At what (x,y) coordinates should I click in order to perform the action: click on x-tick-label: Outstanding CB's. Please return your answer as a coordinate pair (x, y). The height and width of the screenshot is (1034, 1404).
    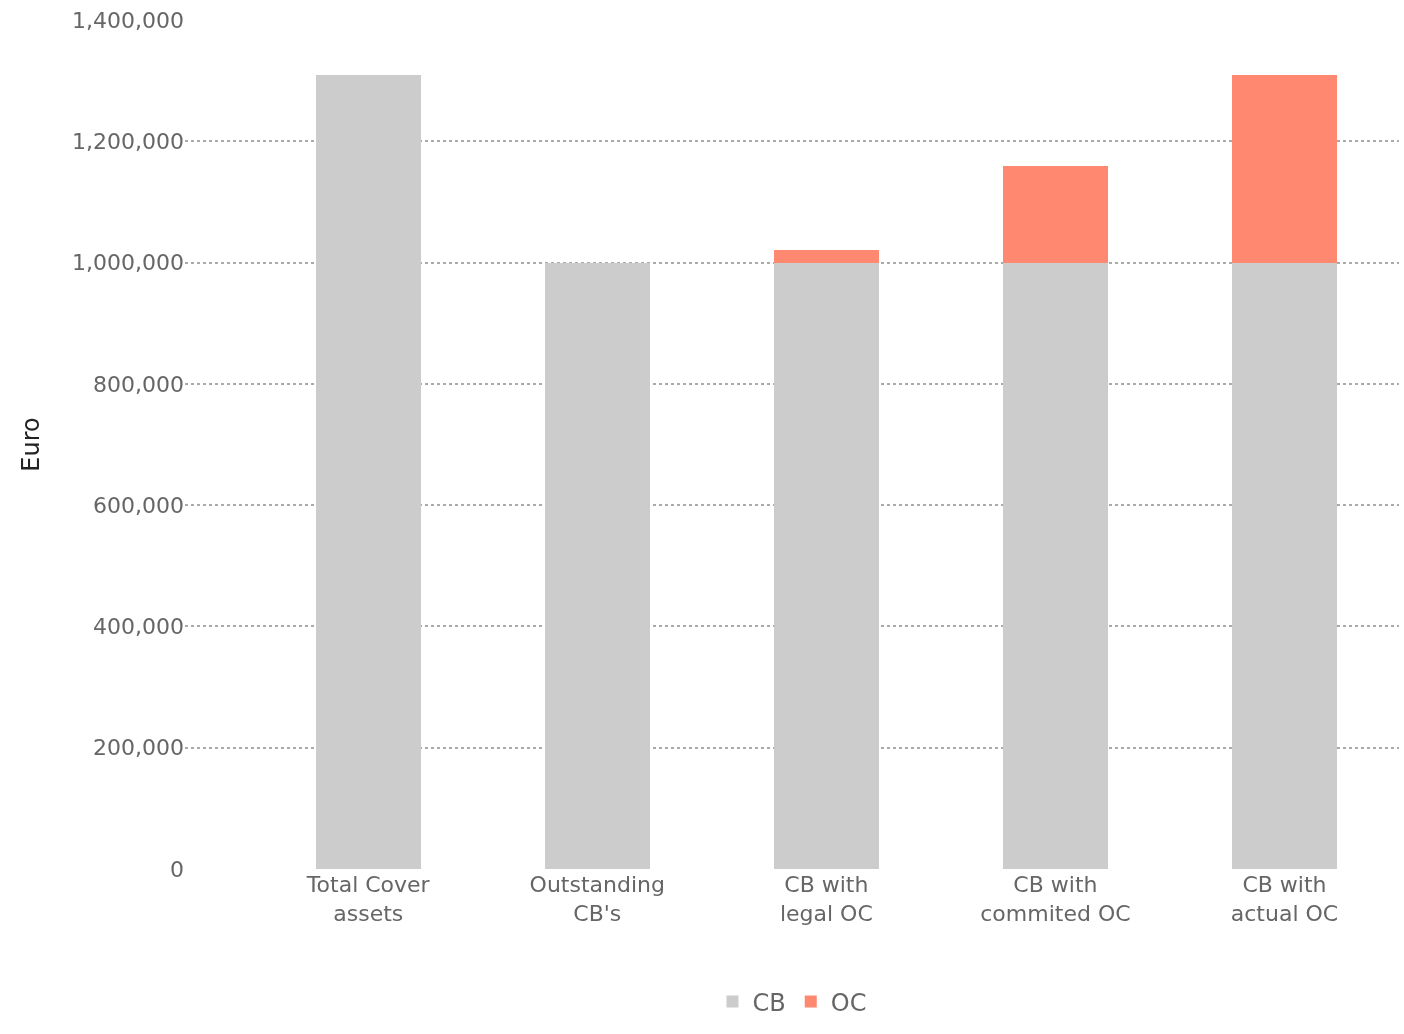
    Looking at the image, I should click on (597, 899).